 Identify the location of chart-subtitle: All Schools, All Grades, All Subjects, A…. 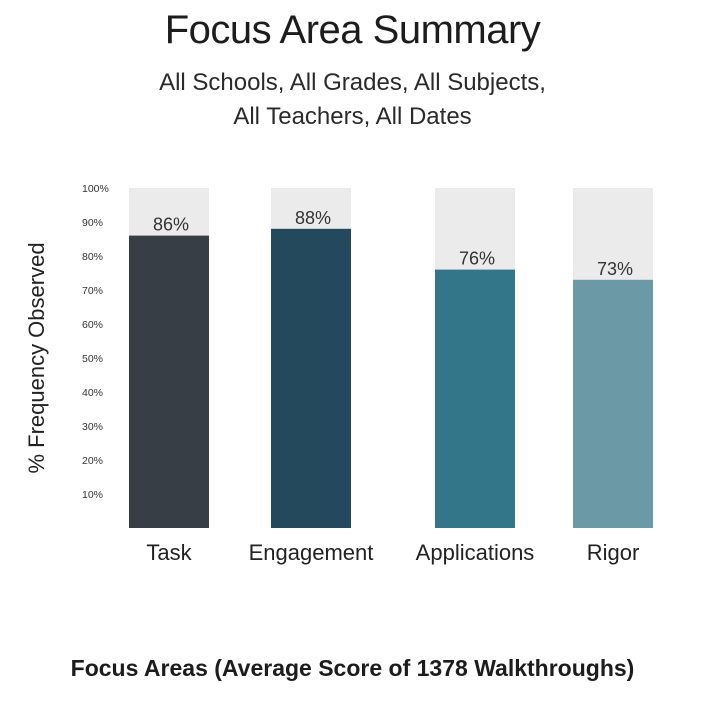
(352, 100).